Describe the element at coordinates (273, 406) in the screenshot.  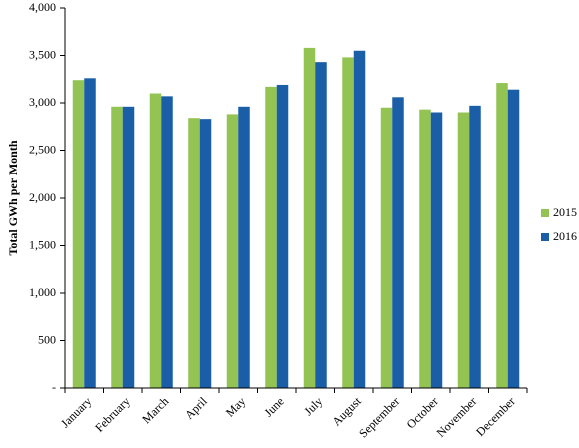
I see `x-tick-label: June` at that location.